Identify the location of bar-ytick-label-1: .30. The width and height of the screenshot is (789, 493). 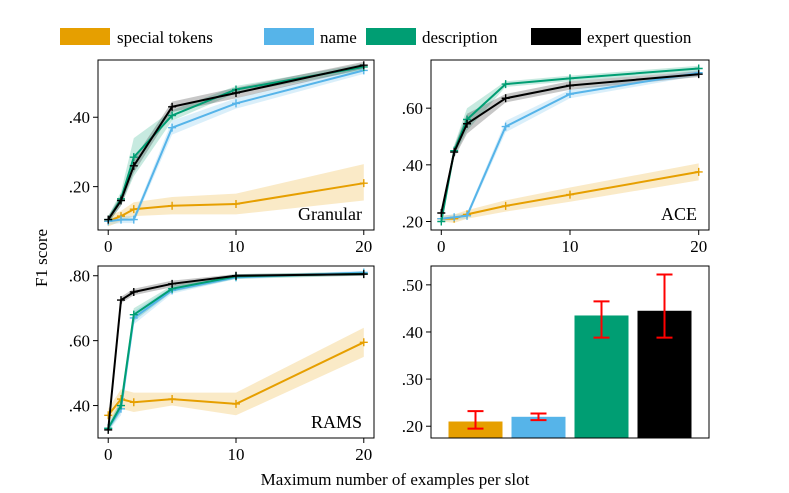
(412, 379).